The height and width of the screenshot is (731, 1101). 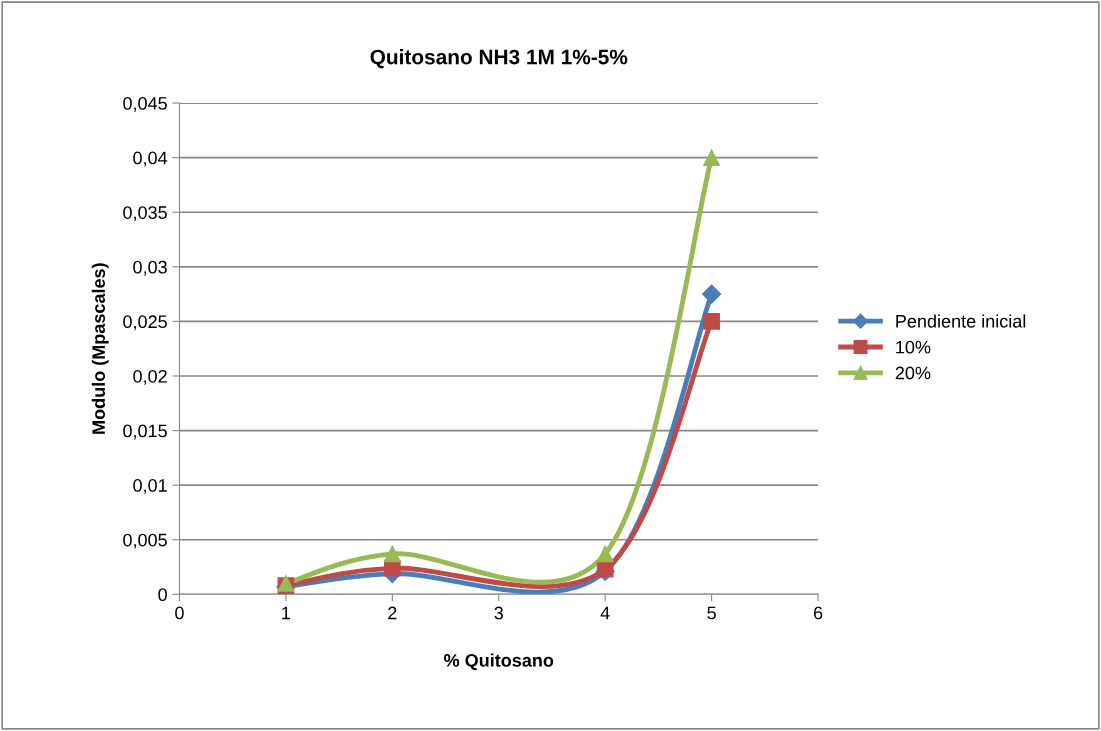 I want to click on y-tick-label: 0,04, so click(x=150, y=159).